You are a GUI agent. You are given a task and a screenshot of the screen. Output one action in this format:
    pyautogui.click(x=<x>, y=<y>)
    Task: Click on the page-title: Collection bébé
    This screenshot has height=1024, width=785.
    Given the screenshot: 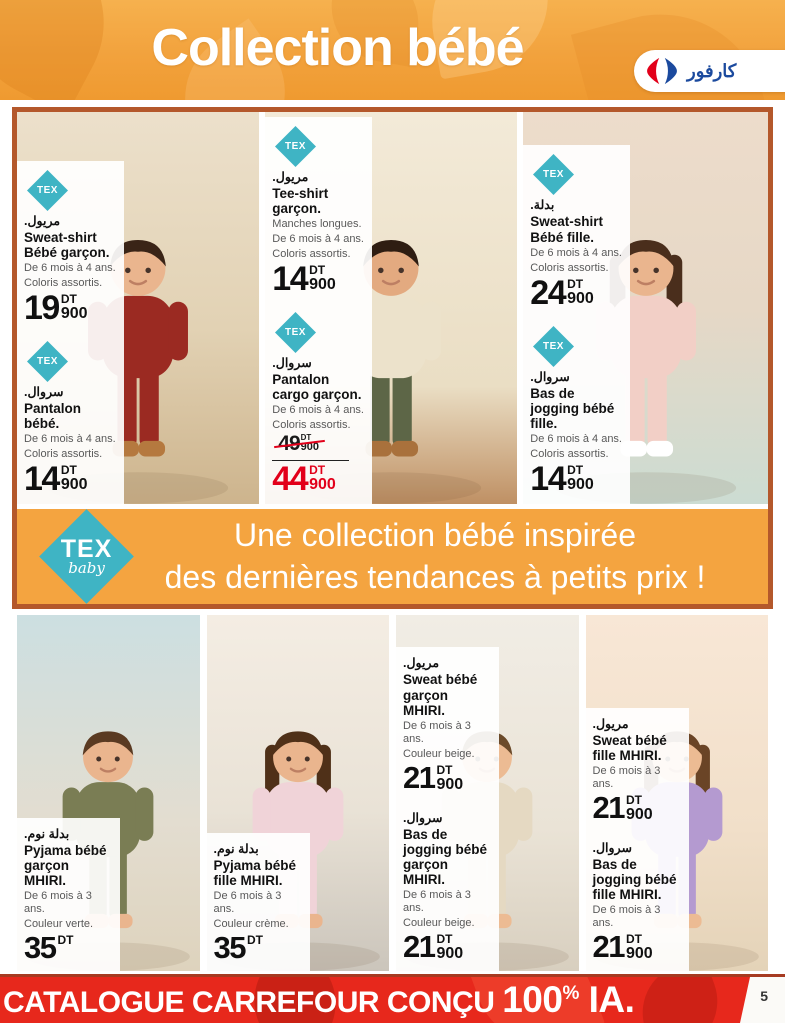 What is the action you would take?
    pyautogui.click(x=337, y=48)
    